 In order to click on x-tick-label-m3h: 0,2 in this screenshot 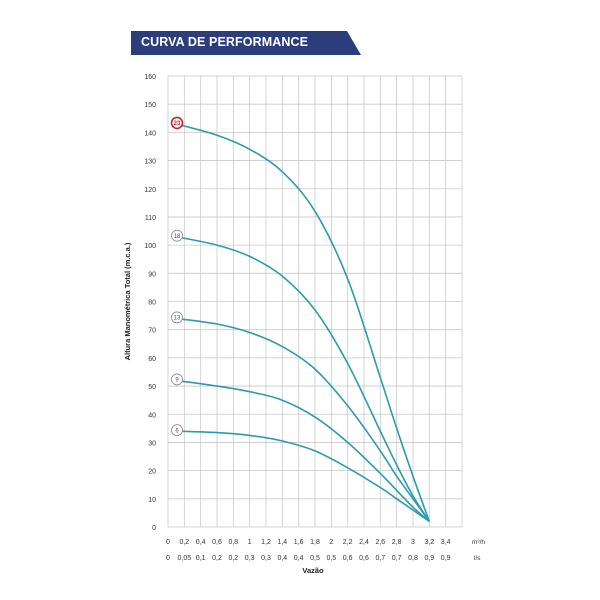, I will do `click(184, 542)`.